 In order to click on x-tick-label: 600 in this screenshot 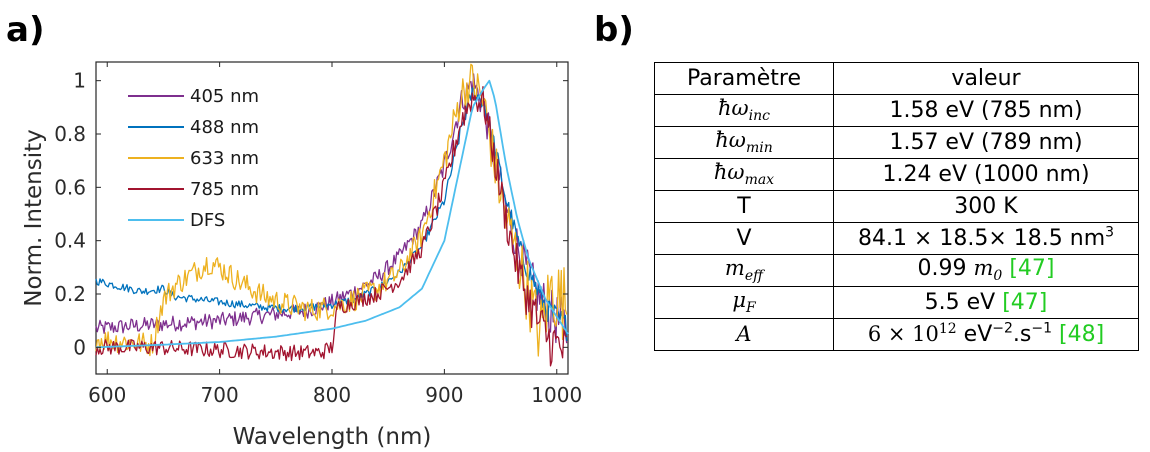, I will do `click(107, 395)`.